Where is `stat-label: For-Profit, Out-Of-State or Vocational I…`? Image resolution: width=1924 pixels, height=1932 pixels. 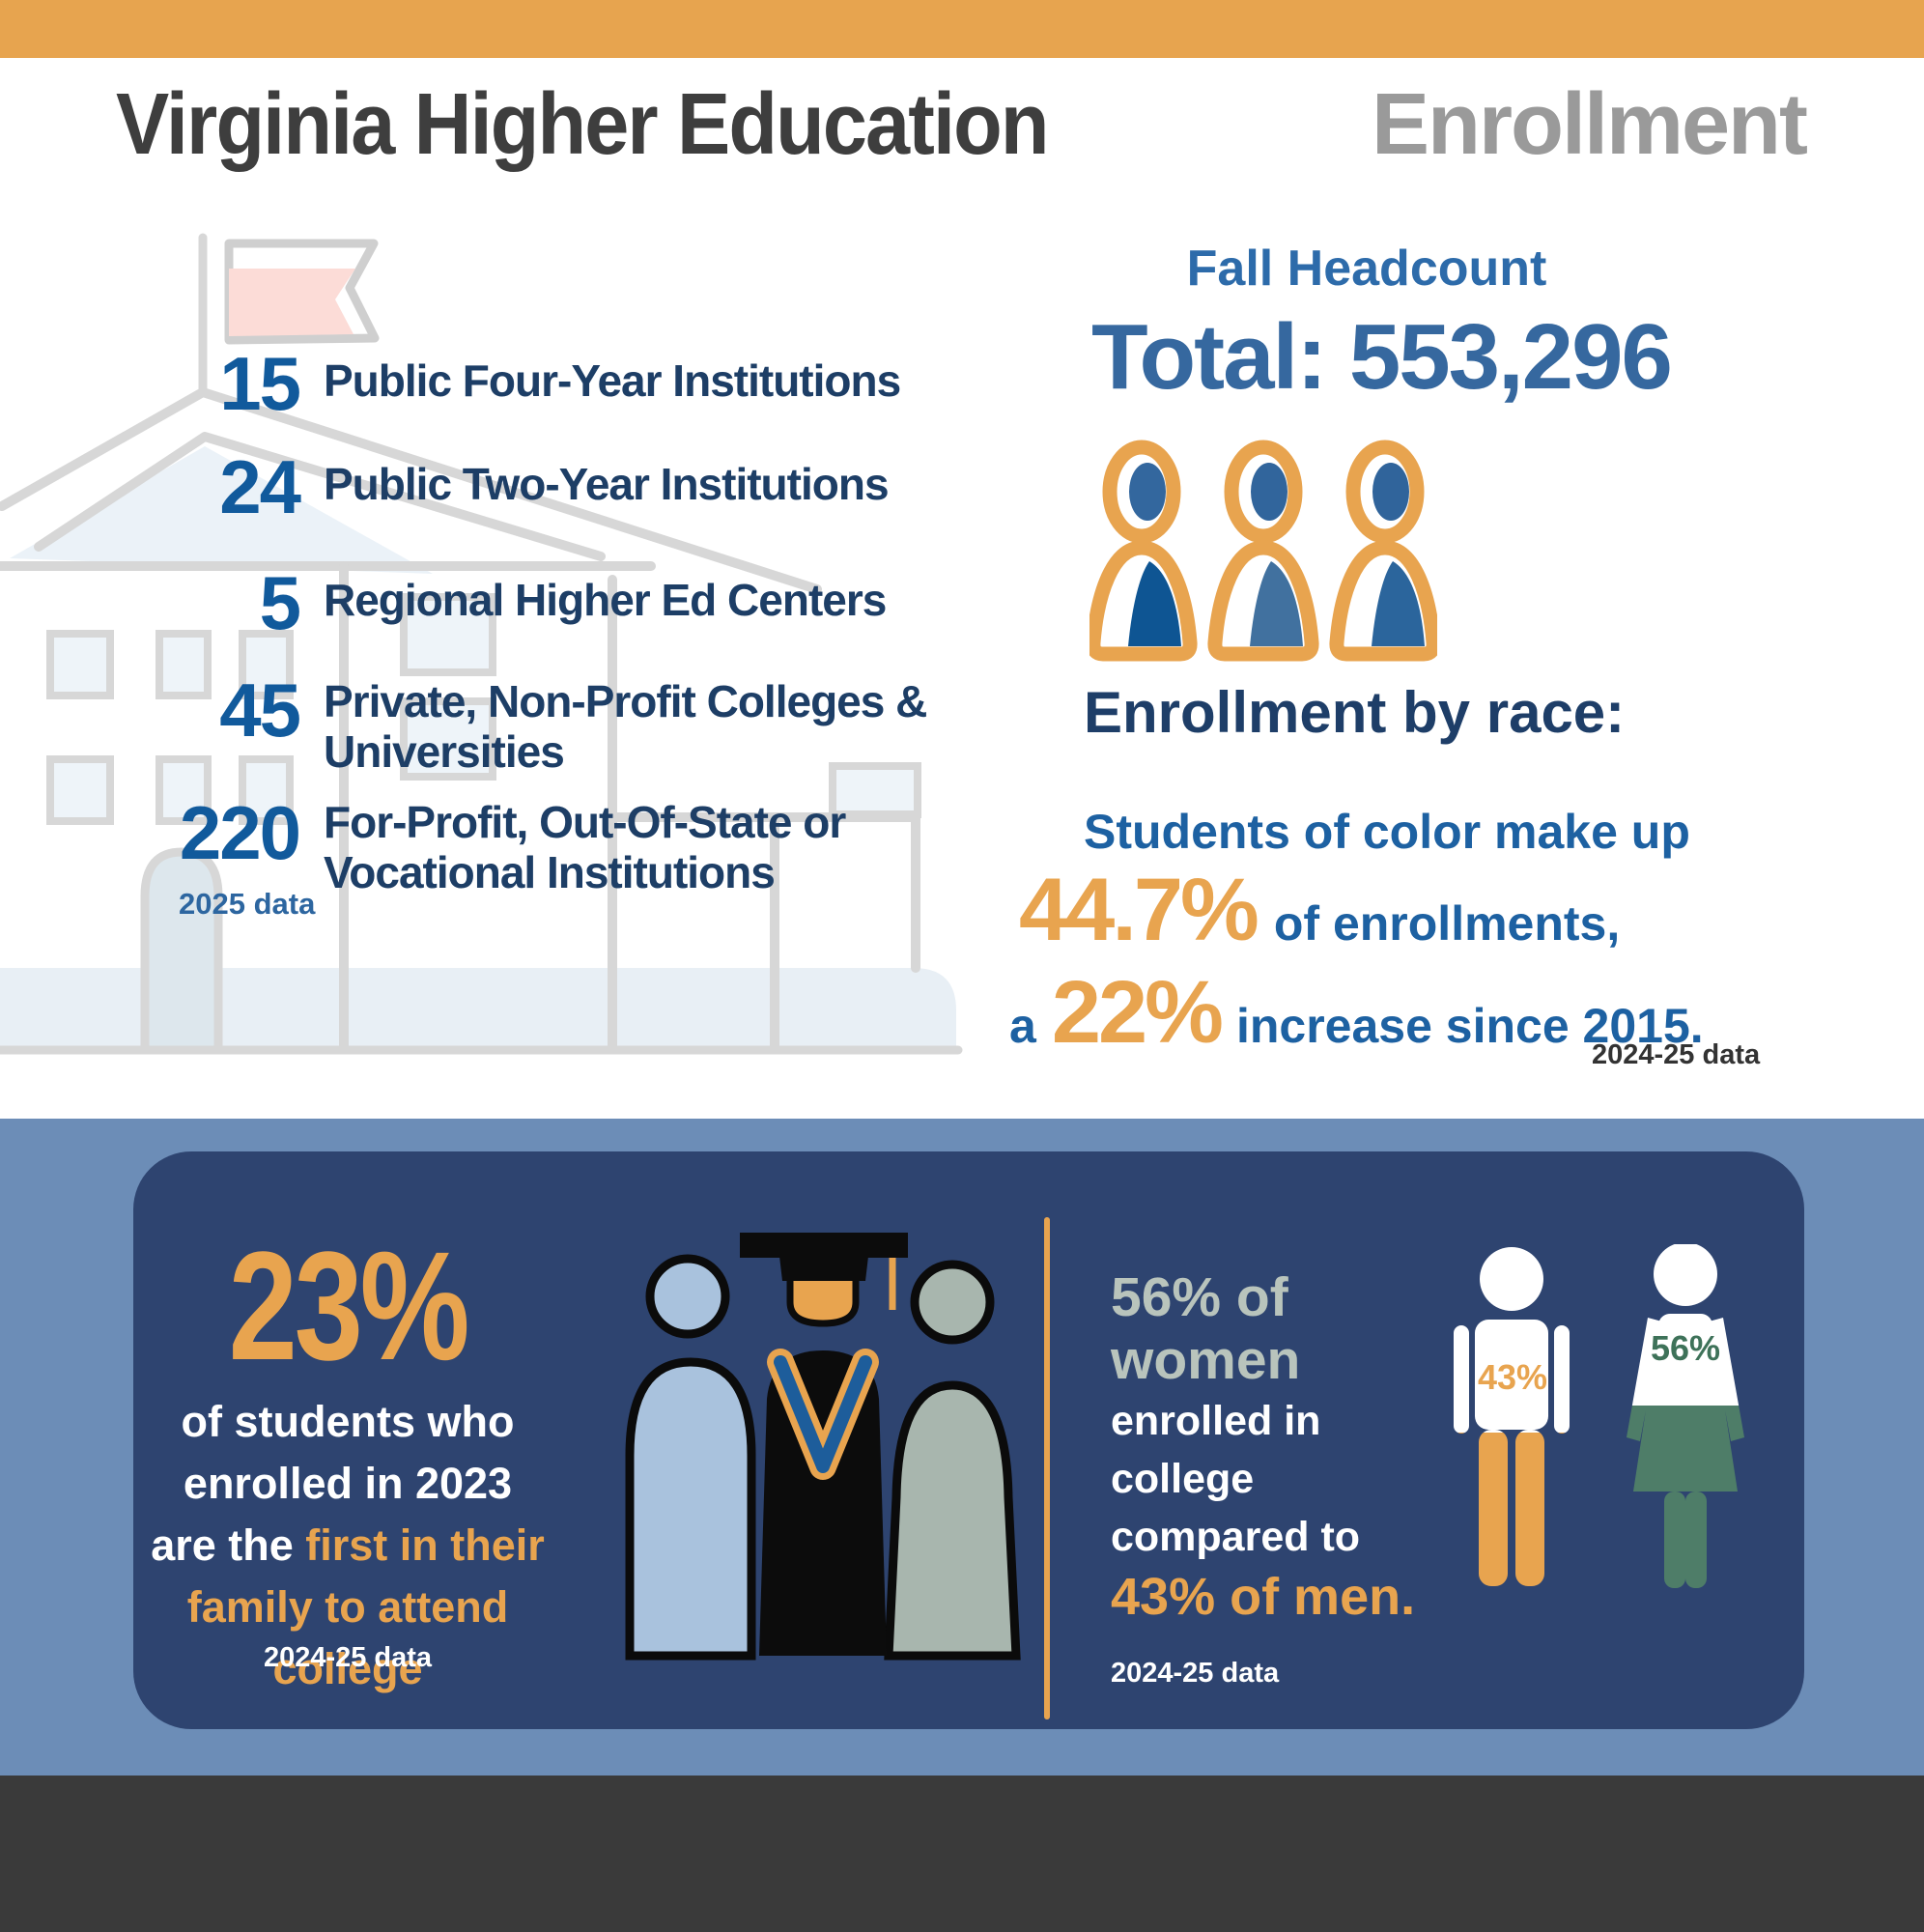
stat-label: For-Profit, Out-Of-State or Vocational I… is located at coordinates (710, 847).